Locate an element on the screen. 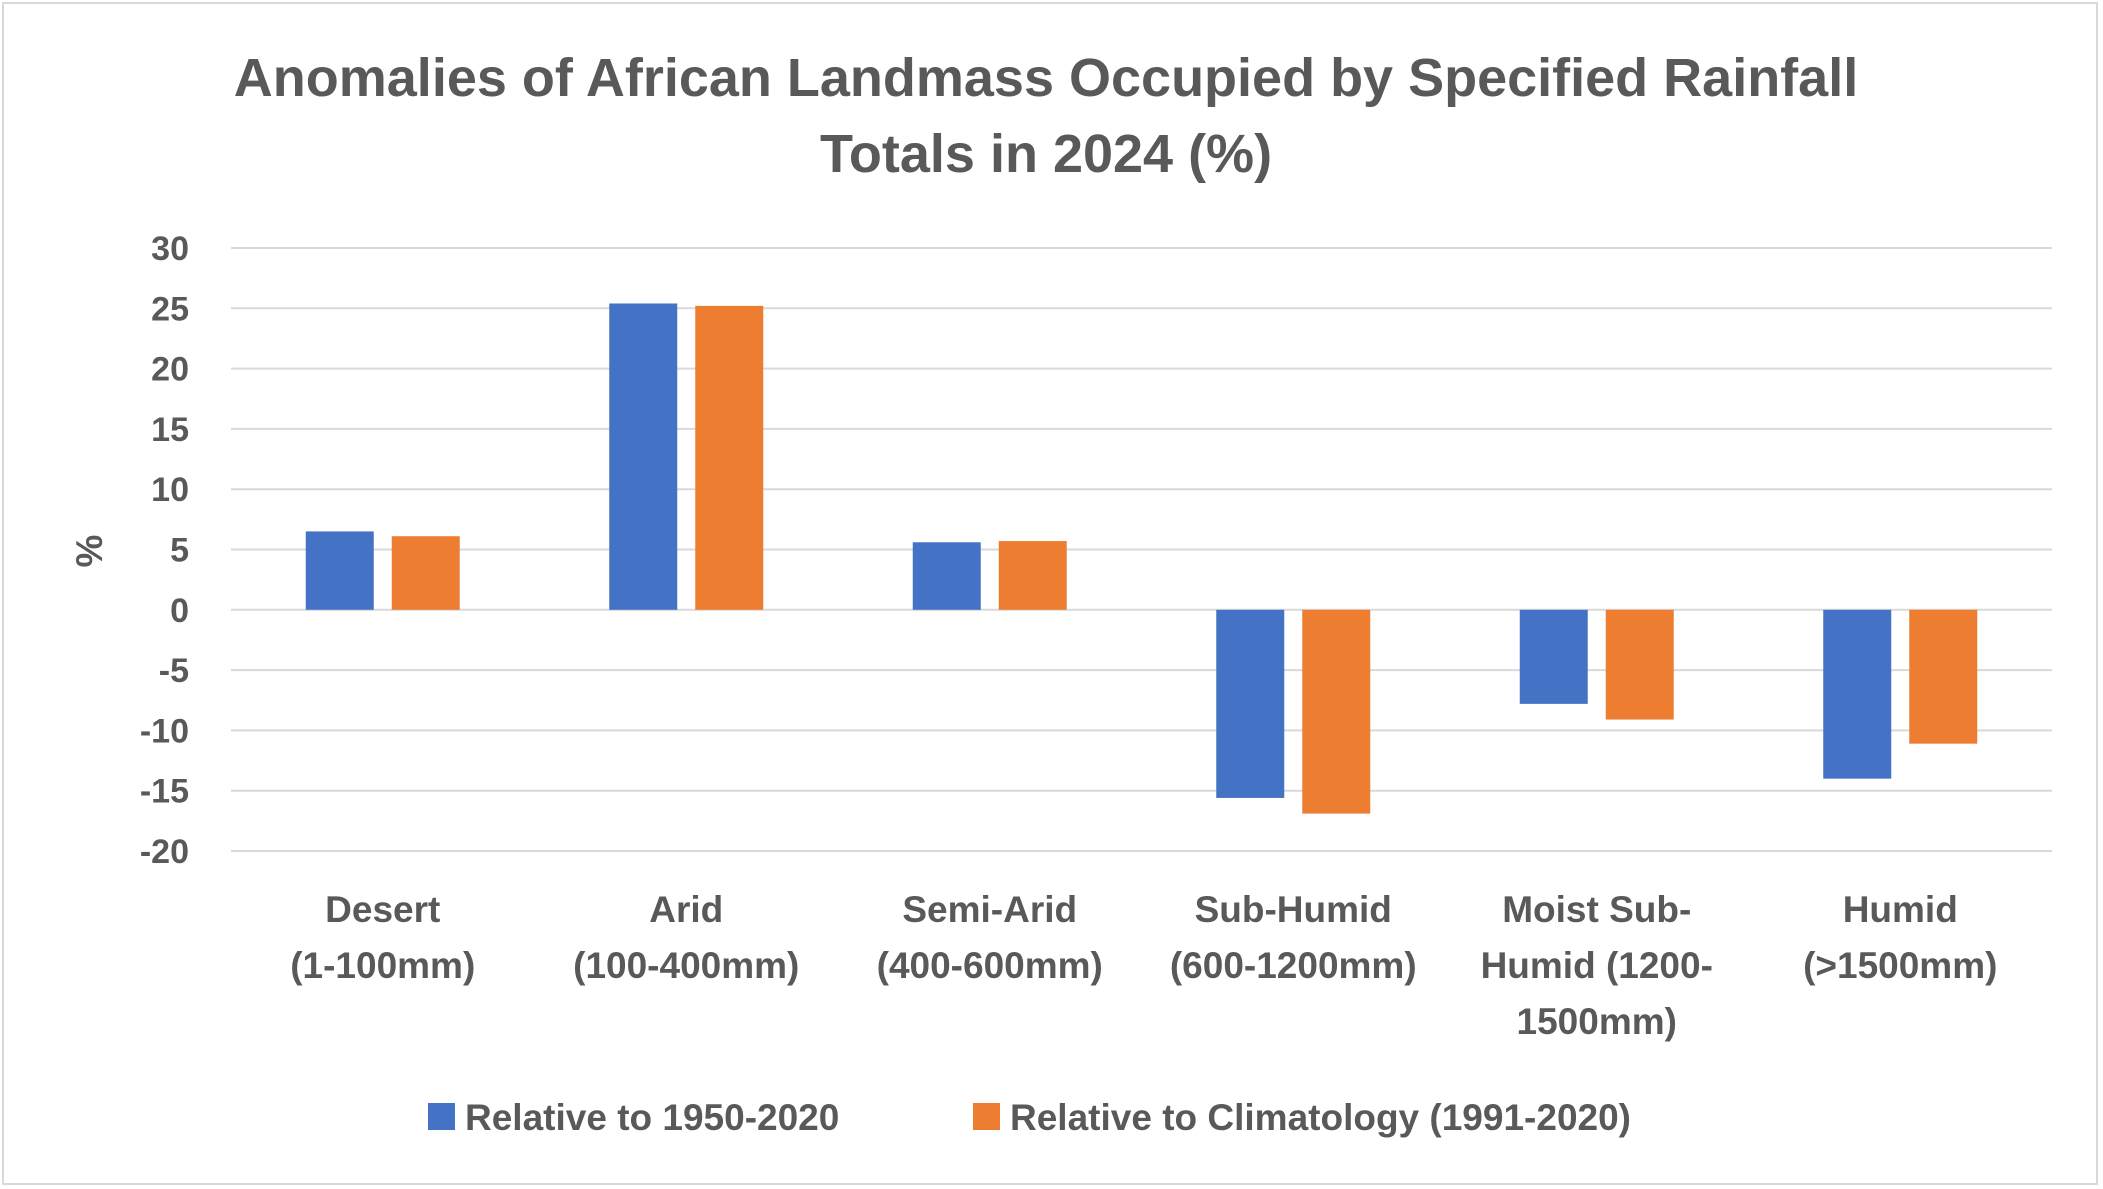 This screenshot has width=2103, height=1189. x-category-label: (1-100mm) is located at coordinates (382, 965).